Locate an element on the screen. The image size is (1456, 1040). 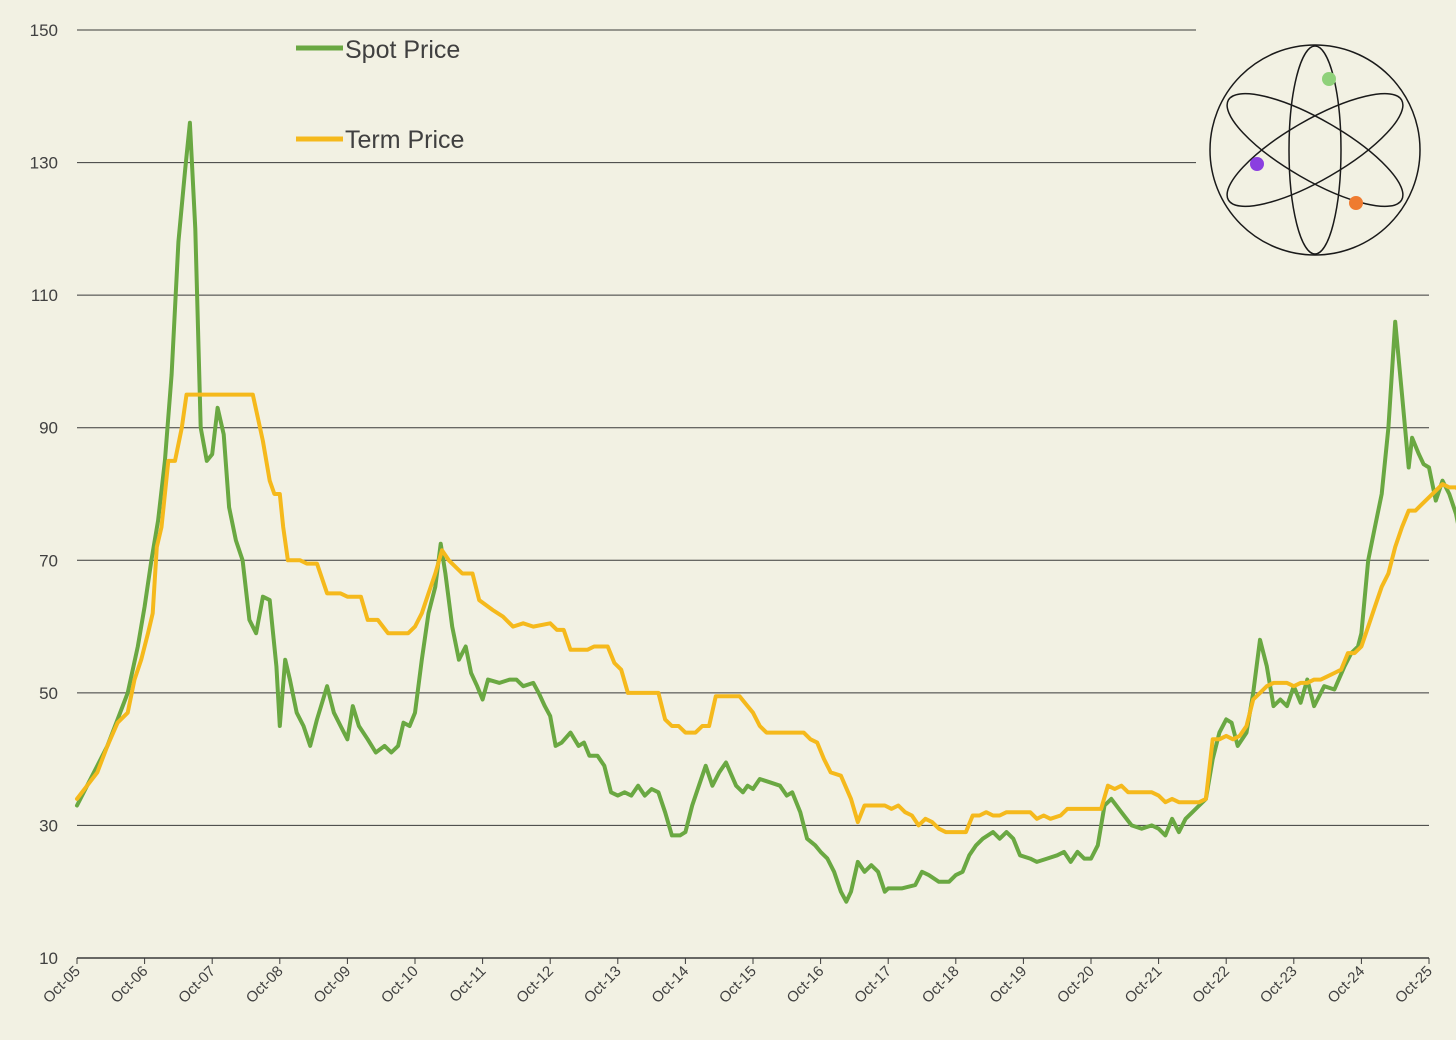
y-tick-label: 150 is located at coordinates (44, 30).